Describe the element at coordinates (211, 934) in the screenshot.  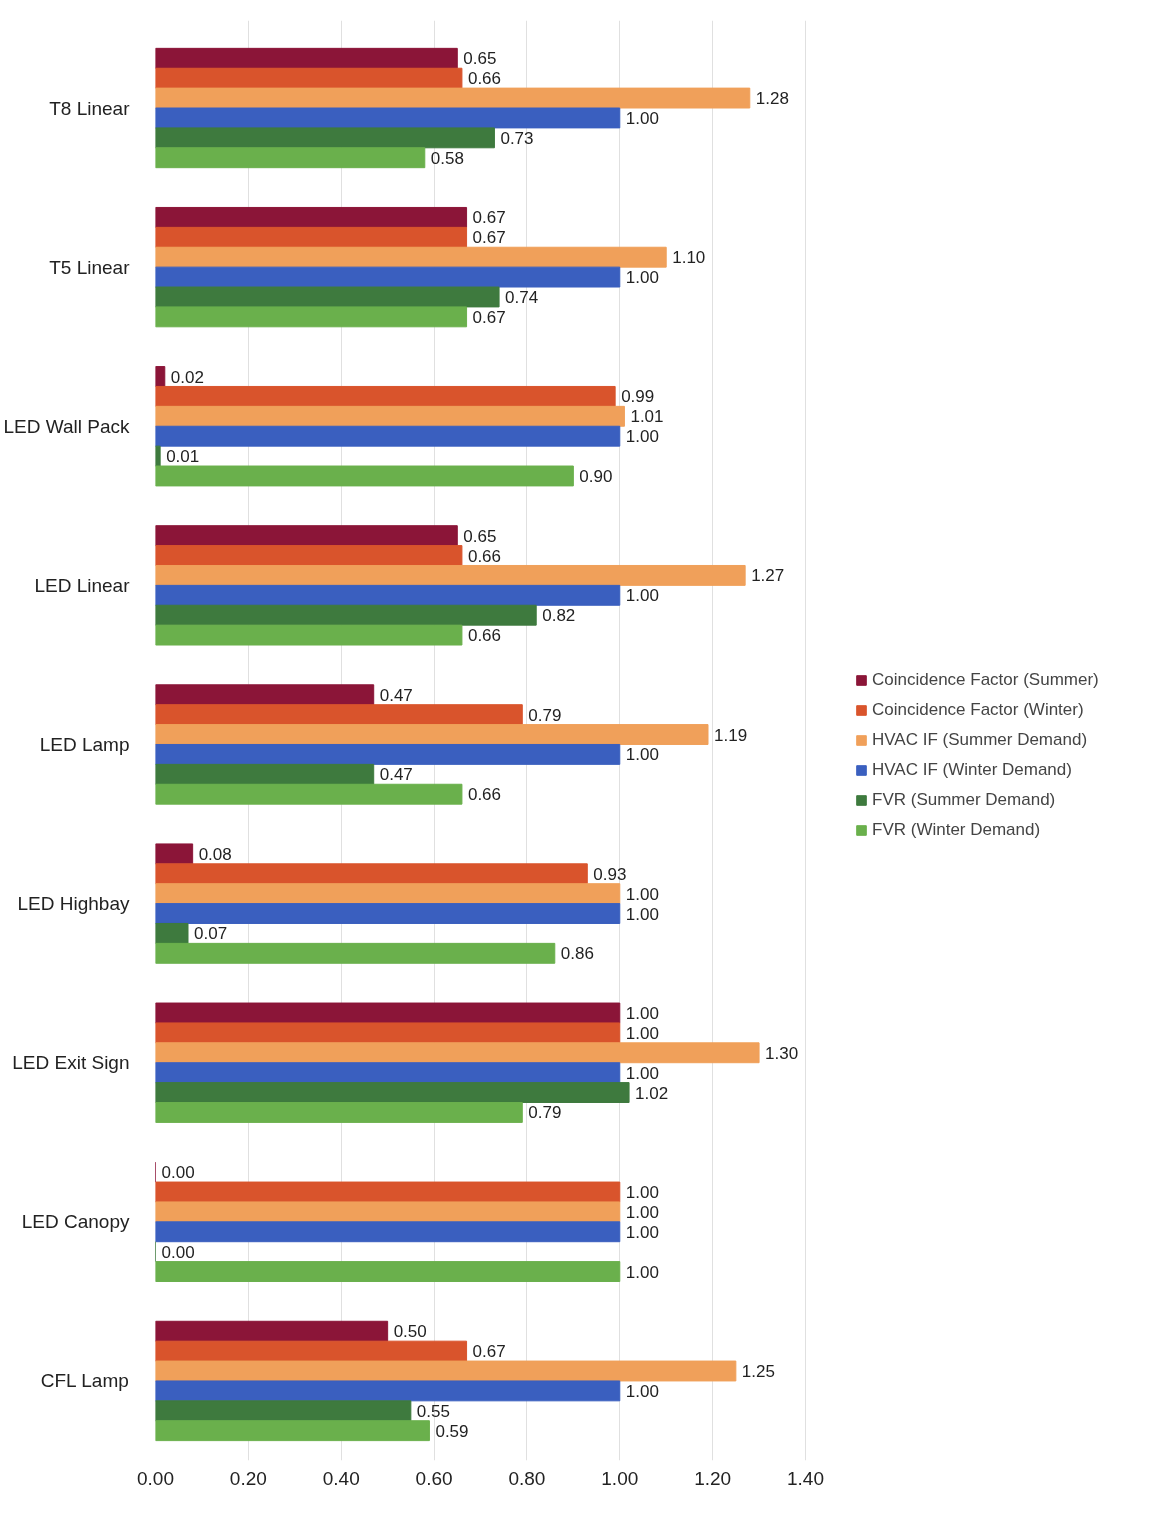
I see `data-label: 0.07` at that location.